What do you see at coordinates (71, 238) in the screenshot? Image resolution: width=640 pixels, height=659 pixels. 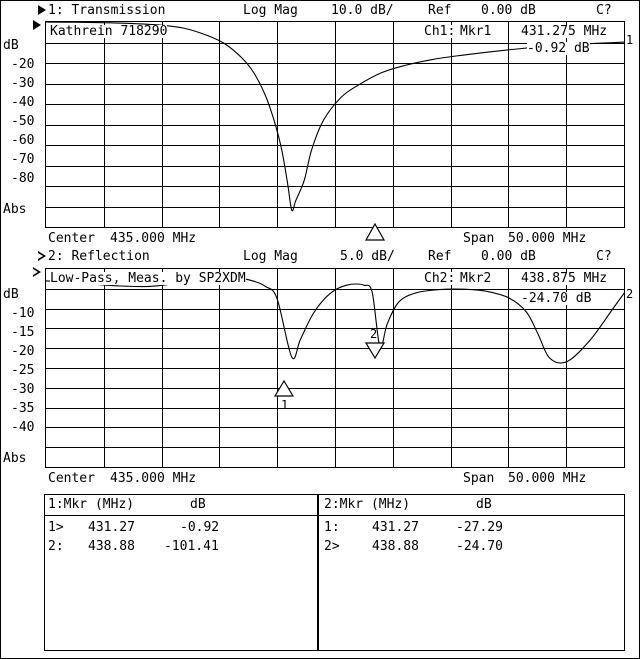 I see `channel1-center-label: Center` at bounding box center [71, 238].